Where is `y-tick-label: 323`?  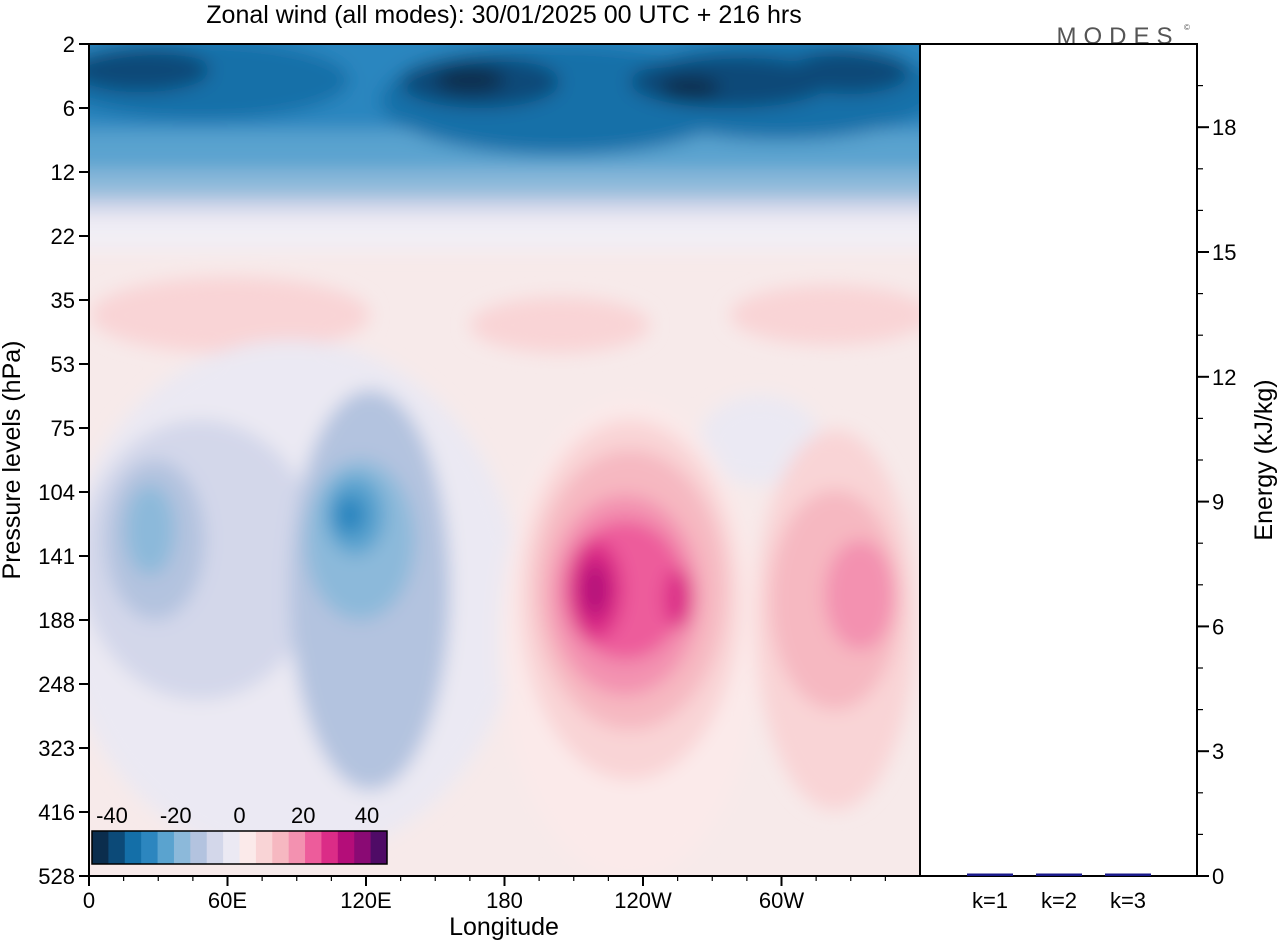
y-tick-label: 323 is located at coordinates (56, 748).